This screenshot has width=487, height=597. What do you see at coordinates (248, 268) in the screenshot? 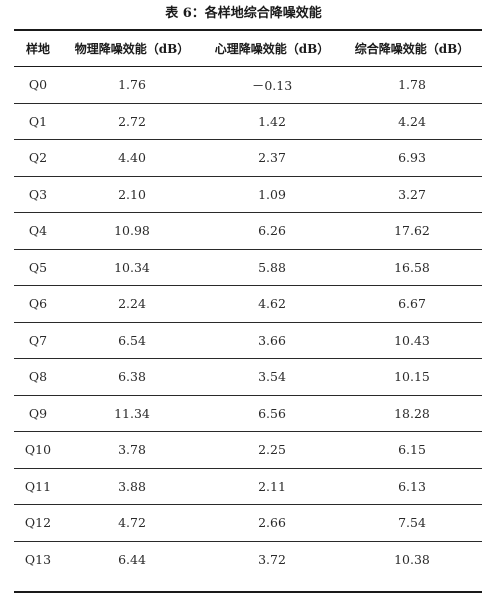
I see `table-row: Q5 10.34 5.88 16.58` at bounding box center [248, 268].